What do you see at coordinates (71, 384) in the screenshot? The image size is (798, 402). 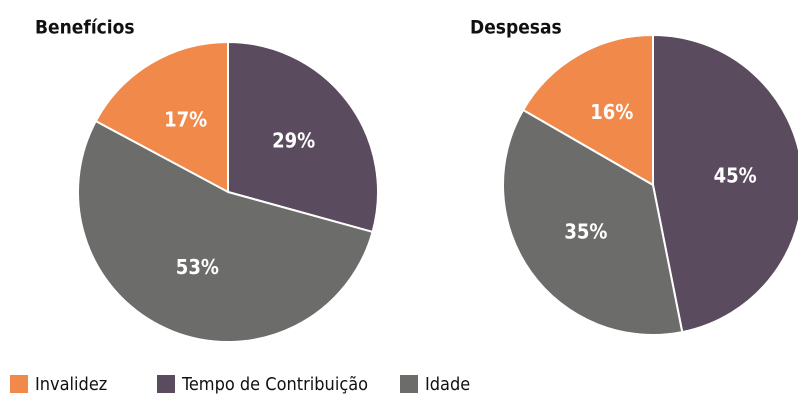 I see `legend-label: Invalidez` at bounding box center [71, 384].